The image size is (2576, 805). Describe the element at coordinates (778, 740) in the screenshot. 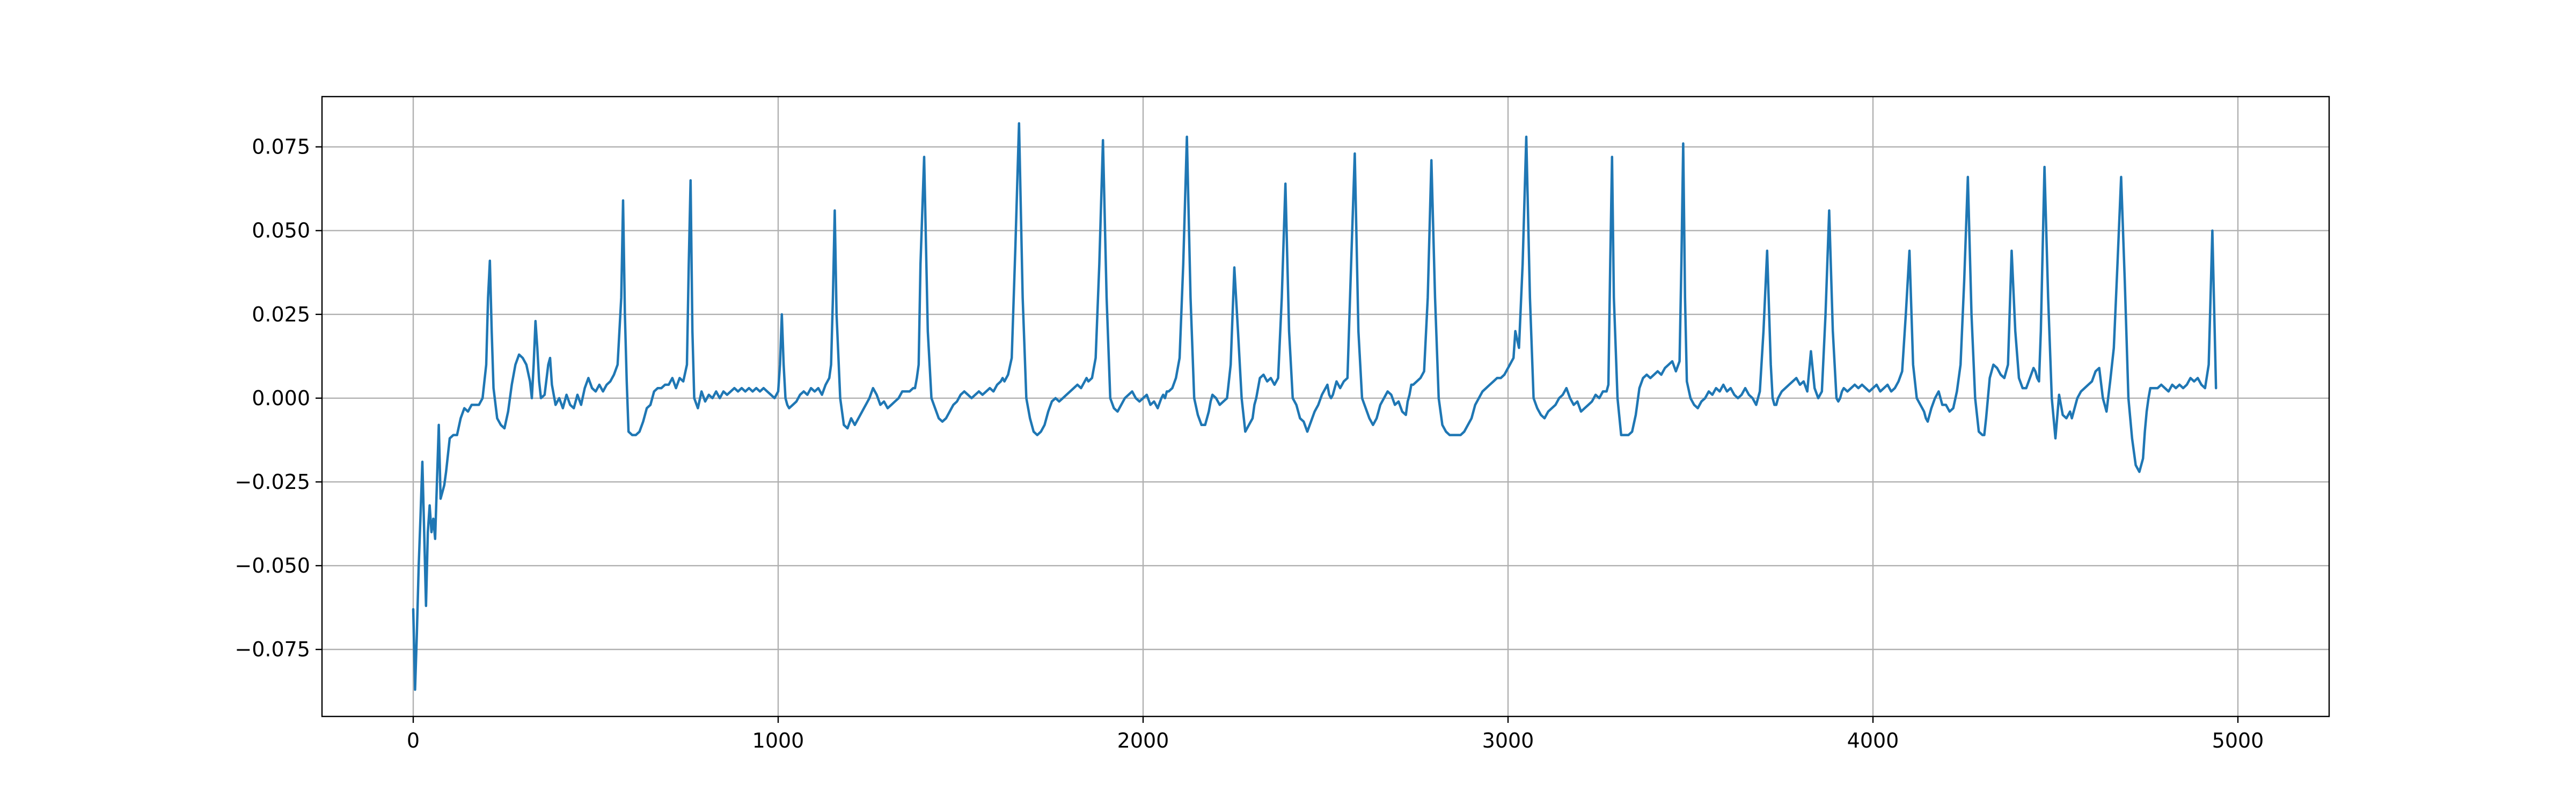

I see `x-tick-label: 1000` at that location.